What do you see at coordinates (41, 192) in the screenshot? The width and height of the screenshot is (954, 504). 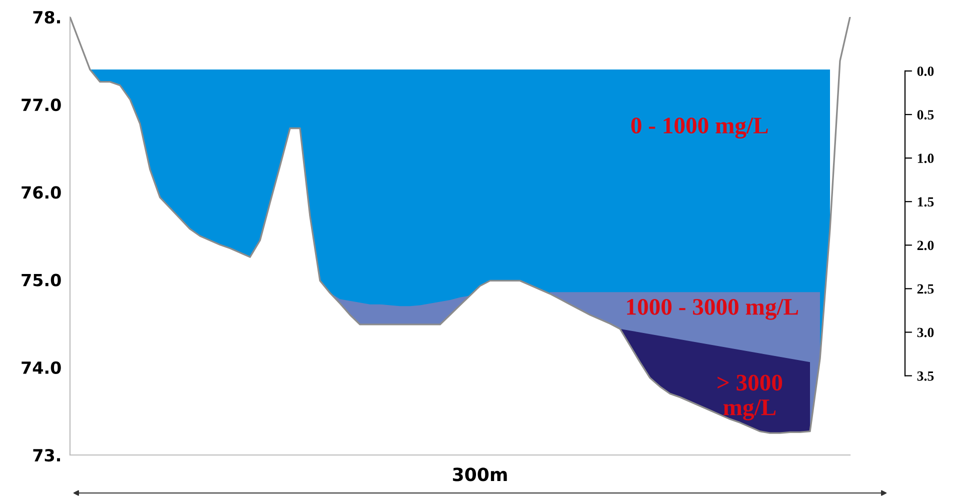 I see `y-tick-label: 76.0` at bounding box center [41, 192].